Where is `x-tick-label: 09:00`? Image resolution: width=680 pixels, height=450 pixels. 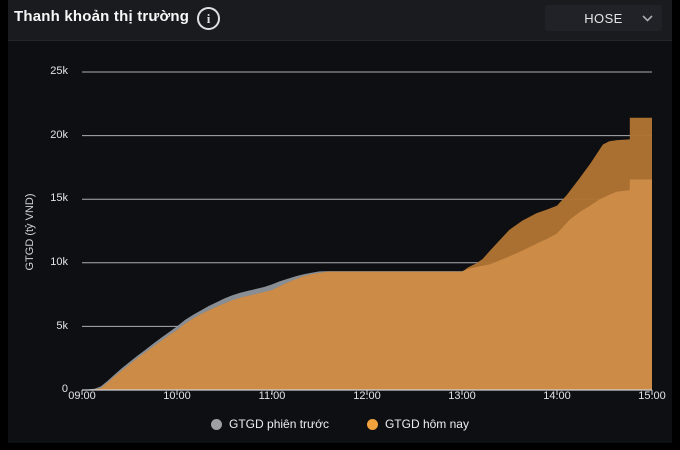
x-tick-label: 09:00 is located at coordinates (82, 396).